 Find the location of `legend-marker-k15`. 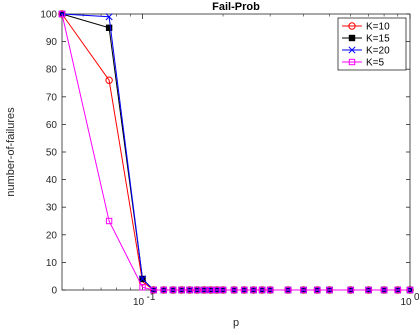

legend-marker-k15 is located at coordinates (352, 38).